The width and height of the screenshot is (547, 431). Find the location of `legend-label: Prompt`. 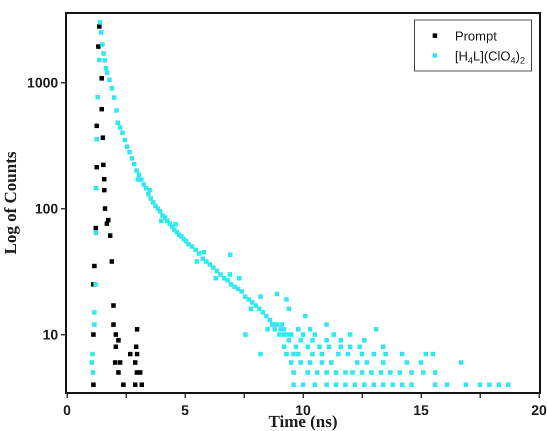

legend-label: Prompt is located at coordinates (476, 36).